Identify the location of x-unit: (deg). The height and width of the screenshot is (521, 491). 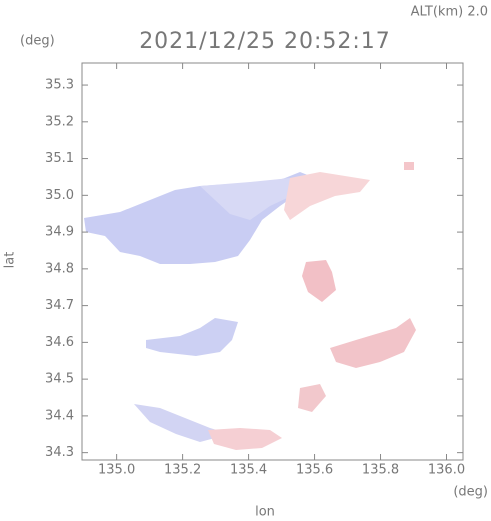
(470, 492).